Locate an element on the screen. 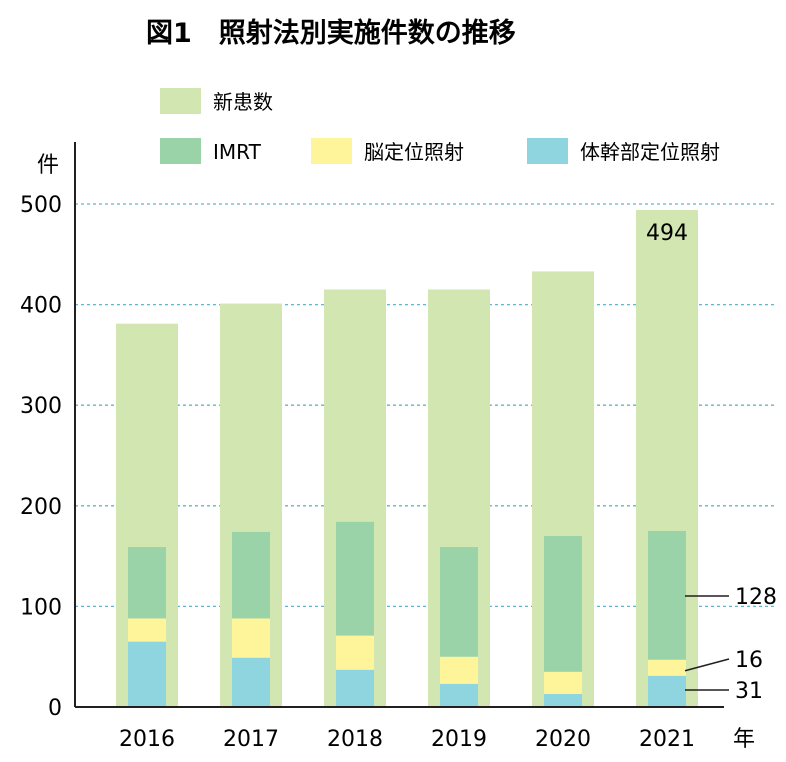  legend-swatch-体幹部定位照射 is located at coordinates (547, 151).